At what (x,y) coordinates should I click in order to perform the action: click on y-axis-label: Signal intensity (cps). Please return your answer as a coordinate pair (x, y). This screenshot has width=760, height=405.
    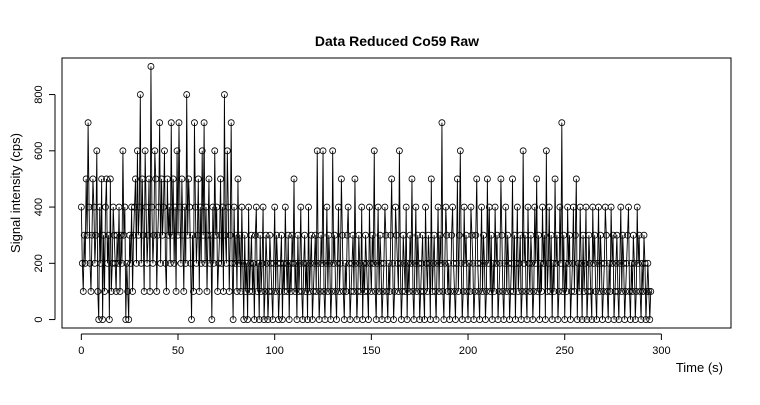
    Looking at the image, I should click on (15, 193).